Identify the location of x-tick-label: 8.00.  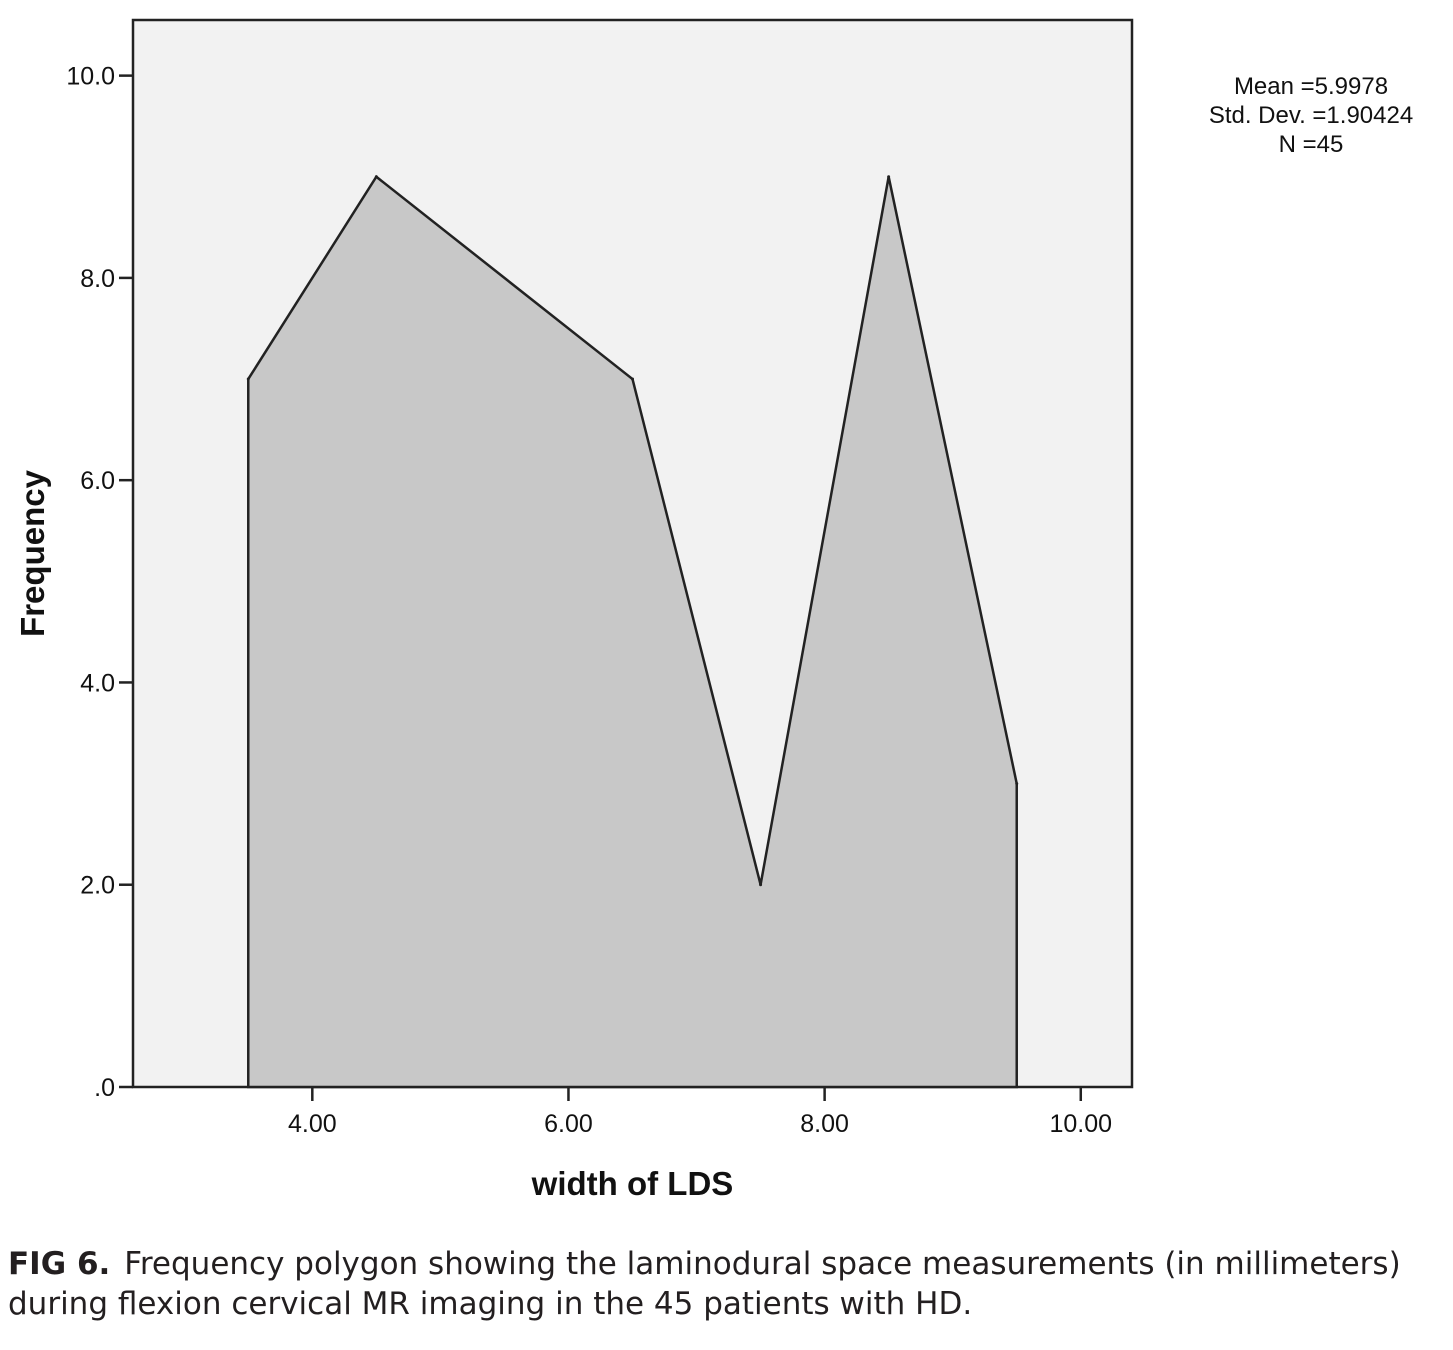
(824, 1124).